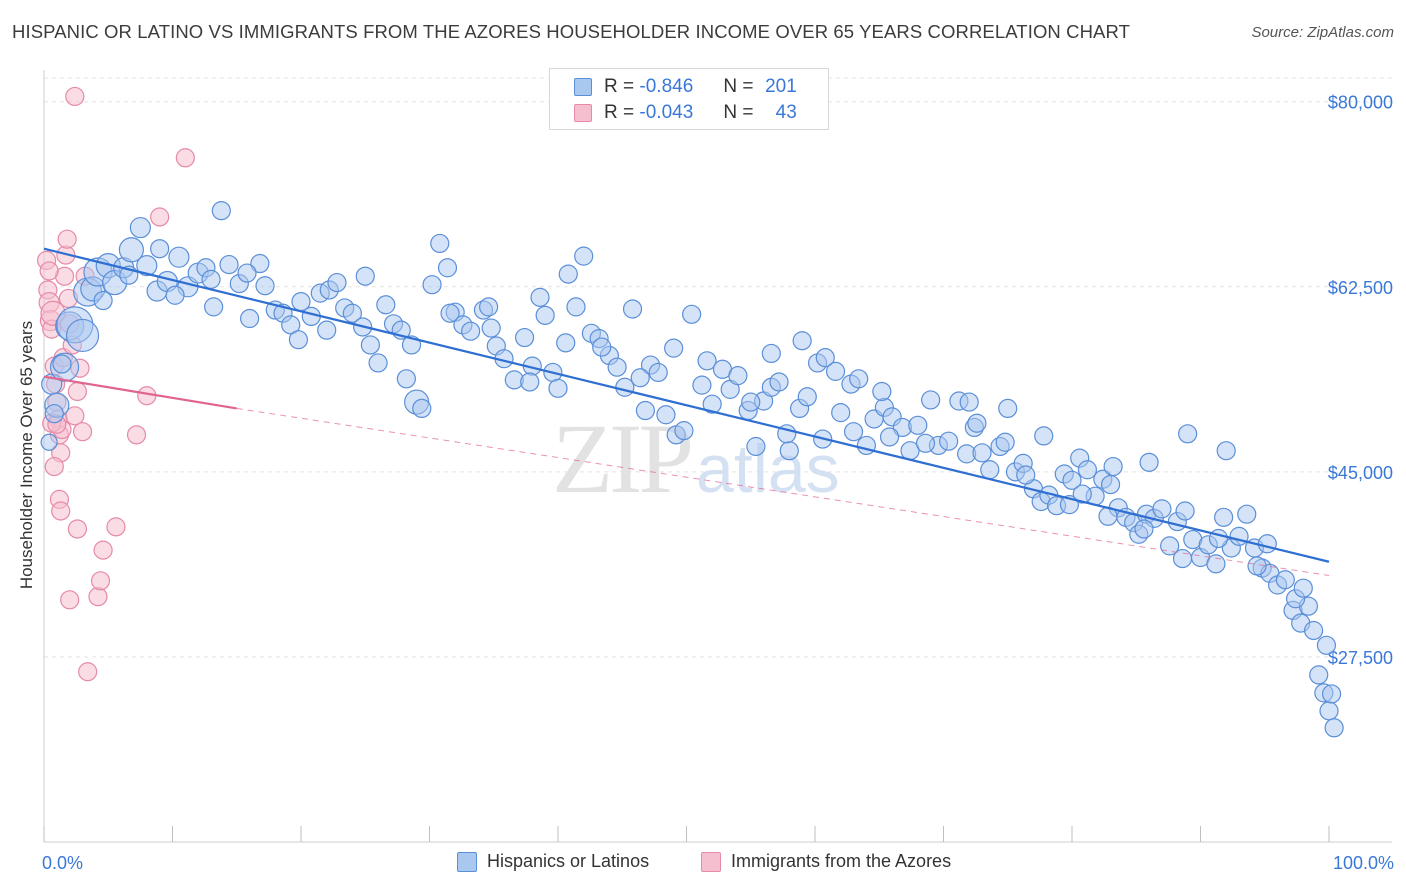 This screenshot has width=1406, height=892. I want to click on y-axis-label: Householder Income Over 65 years, so click(26, 455).